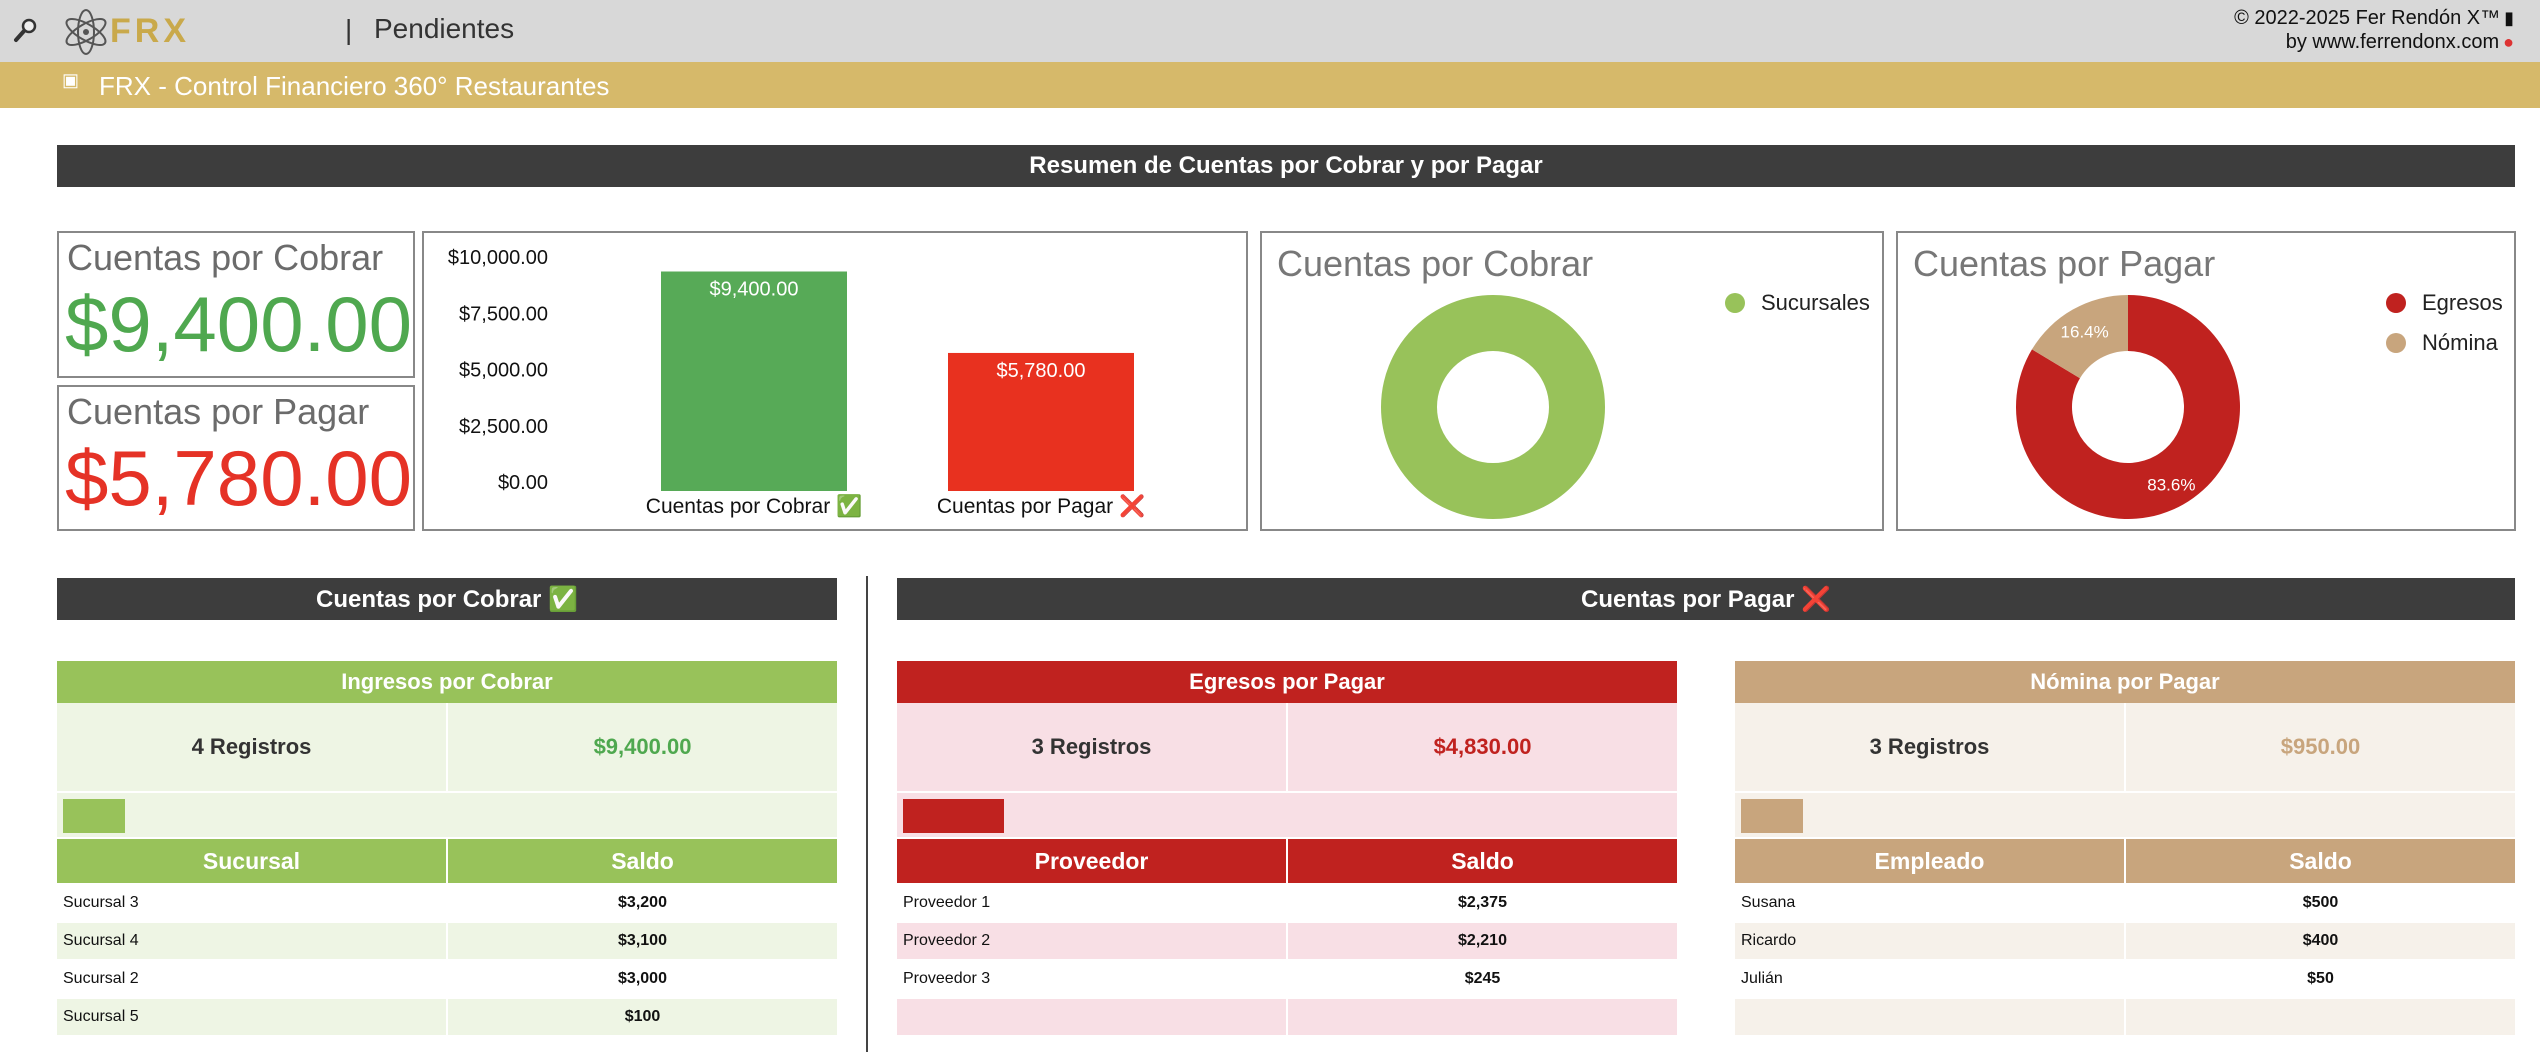 The width and height of the screenshot is (2540, 1052). Describe the element at coordinates (1482, 978) in the screenshot. I see `row-saldo: $245` at that location.